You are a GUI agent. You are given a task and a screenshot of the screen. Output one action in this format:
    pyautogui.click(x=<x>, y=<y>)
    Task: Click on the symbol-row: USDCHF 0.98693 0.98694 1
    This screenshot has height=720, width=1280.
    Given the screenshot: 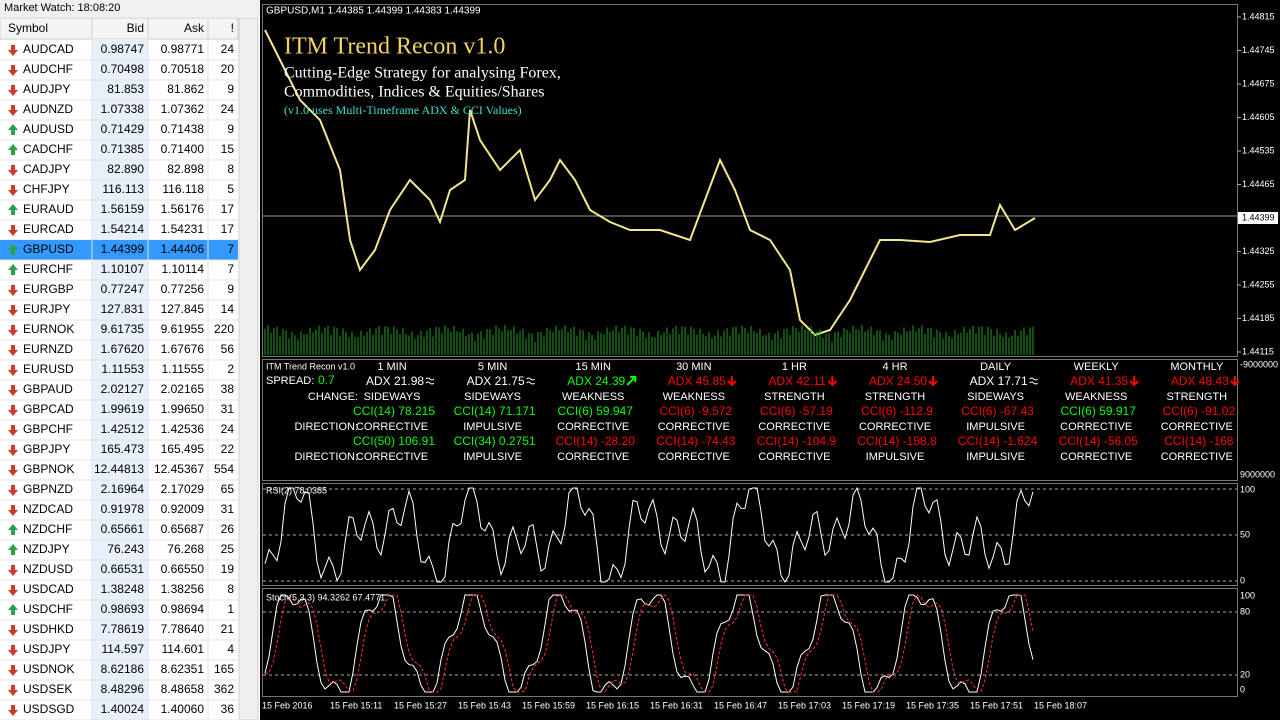 What is the action you would take?
    pyautogui.click(x=119, y=610)
    